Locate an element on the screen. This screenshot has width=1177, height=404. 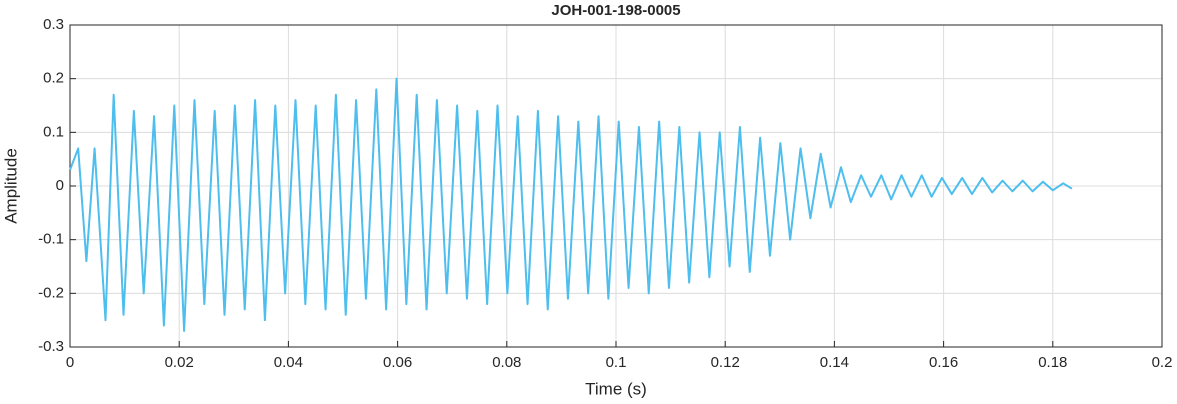
y-tick-label: -0.1 is located at coordinates (51, 239).